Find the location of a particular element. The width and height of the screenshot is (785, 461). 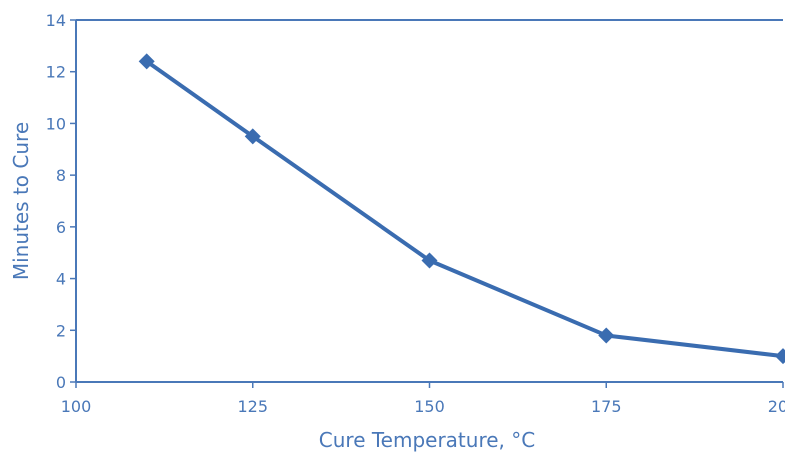

x-axis-title: Cure Temperature, °C is located at coordinates (427, 440).